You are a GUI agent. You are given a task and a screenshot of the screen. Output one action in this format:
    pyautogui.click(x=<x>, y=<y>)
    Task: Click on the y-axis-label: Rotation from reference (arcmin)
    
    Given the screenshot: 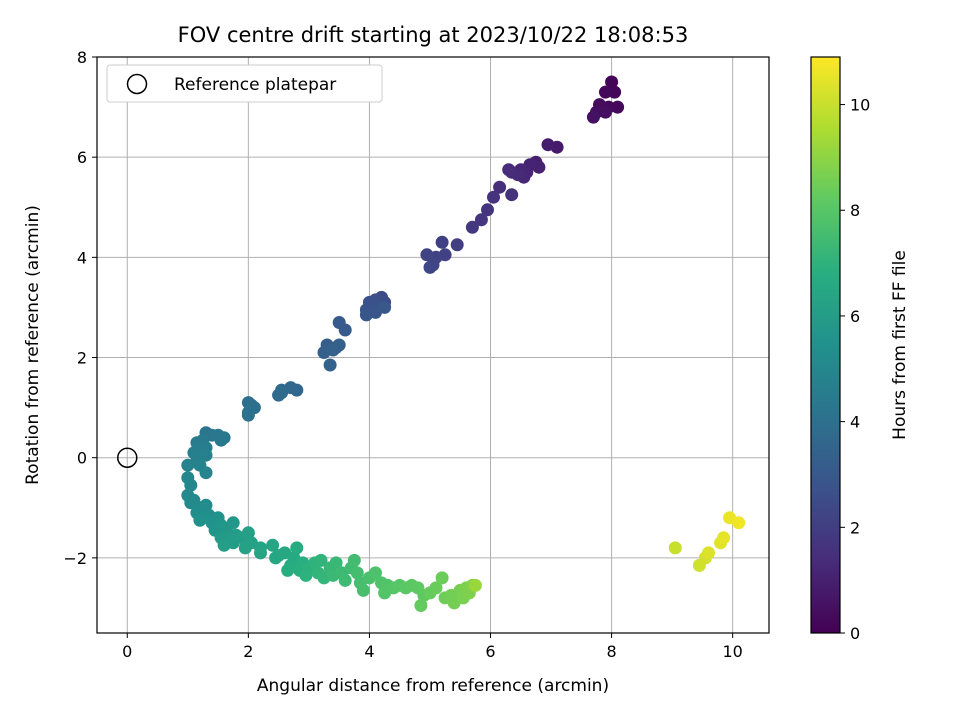 What is the action you would take?
    pyautogui.click(x=33, y=345)
    